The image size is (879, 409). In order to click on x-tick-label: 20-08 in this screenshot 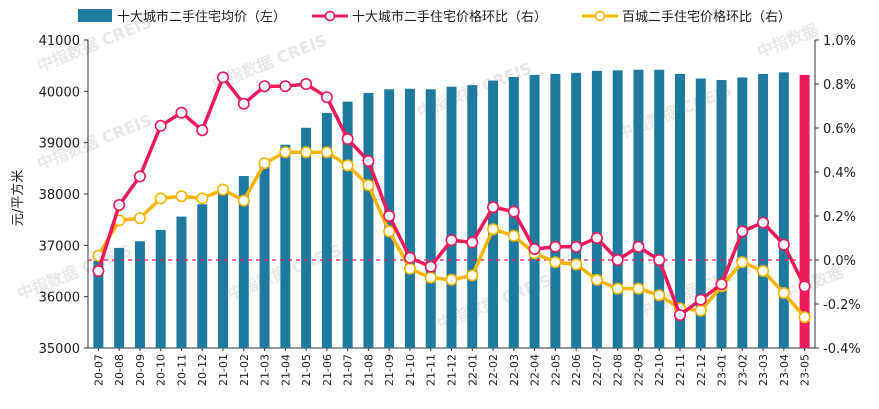, I will do `click(119, 370)`.